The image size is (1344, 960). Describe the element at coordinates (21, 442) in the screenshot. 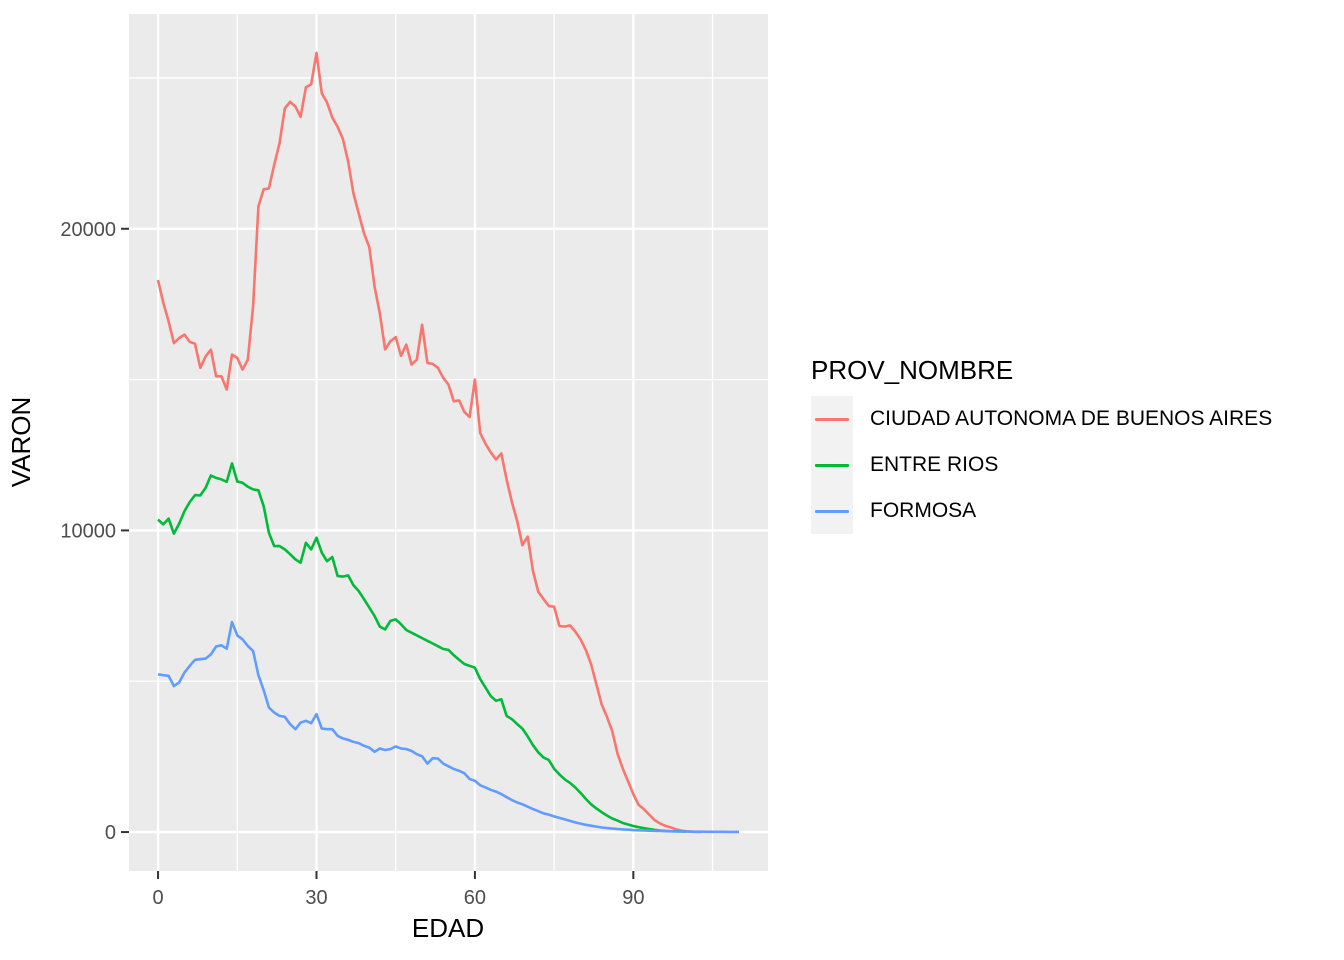

I see `y-axis-title: VARON` at that location.